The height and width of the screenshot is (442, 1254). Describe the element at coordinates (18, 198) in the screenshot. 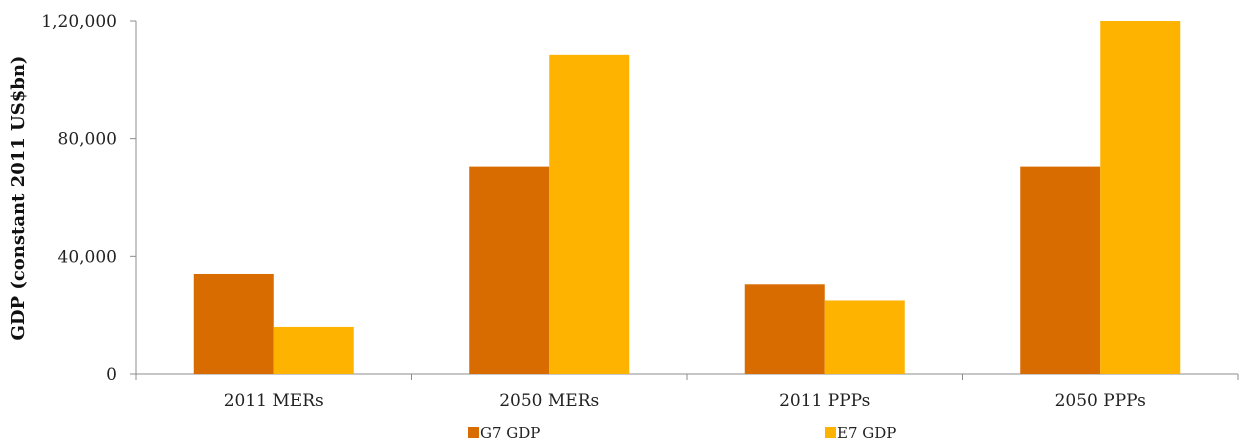

I see `y-axis-title: GDP (constant 2011 US$bn)` at that location.